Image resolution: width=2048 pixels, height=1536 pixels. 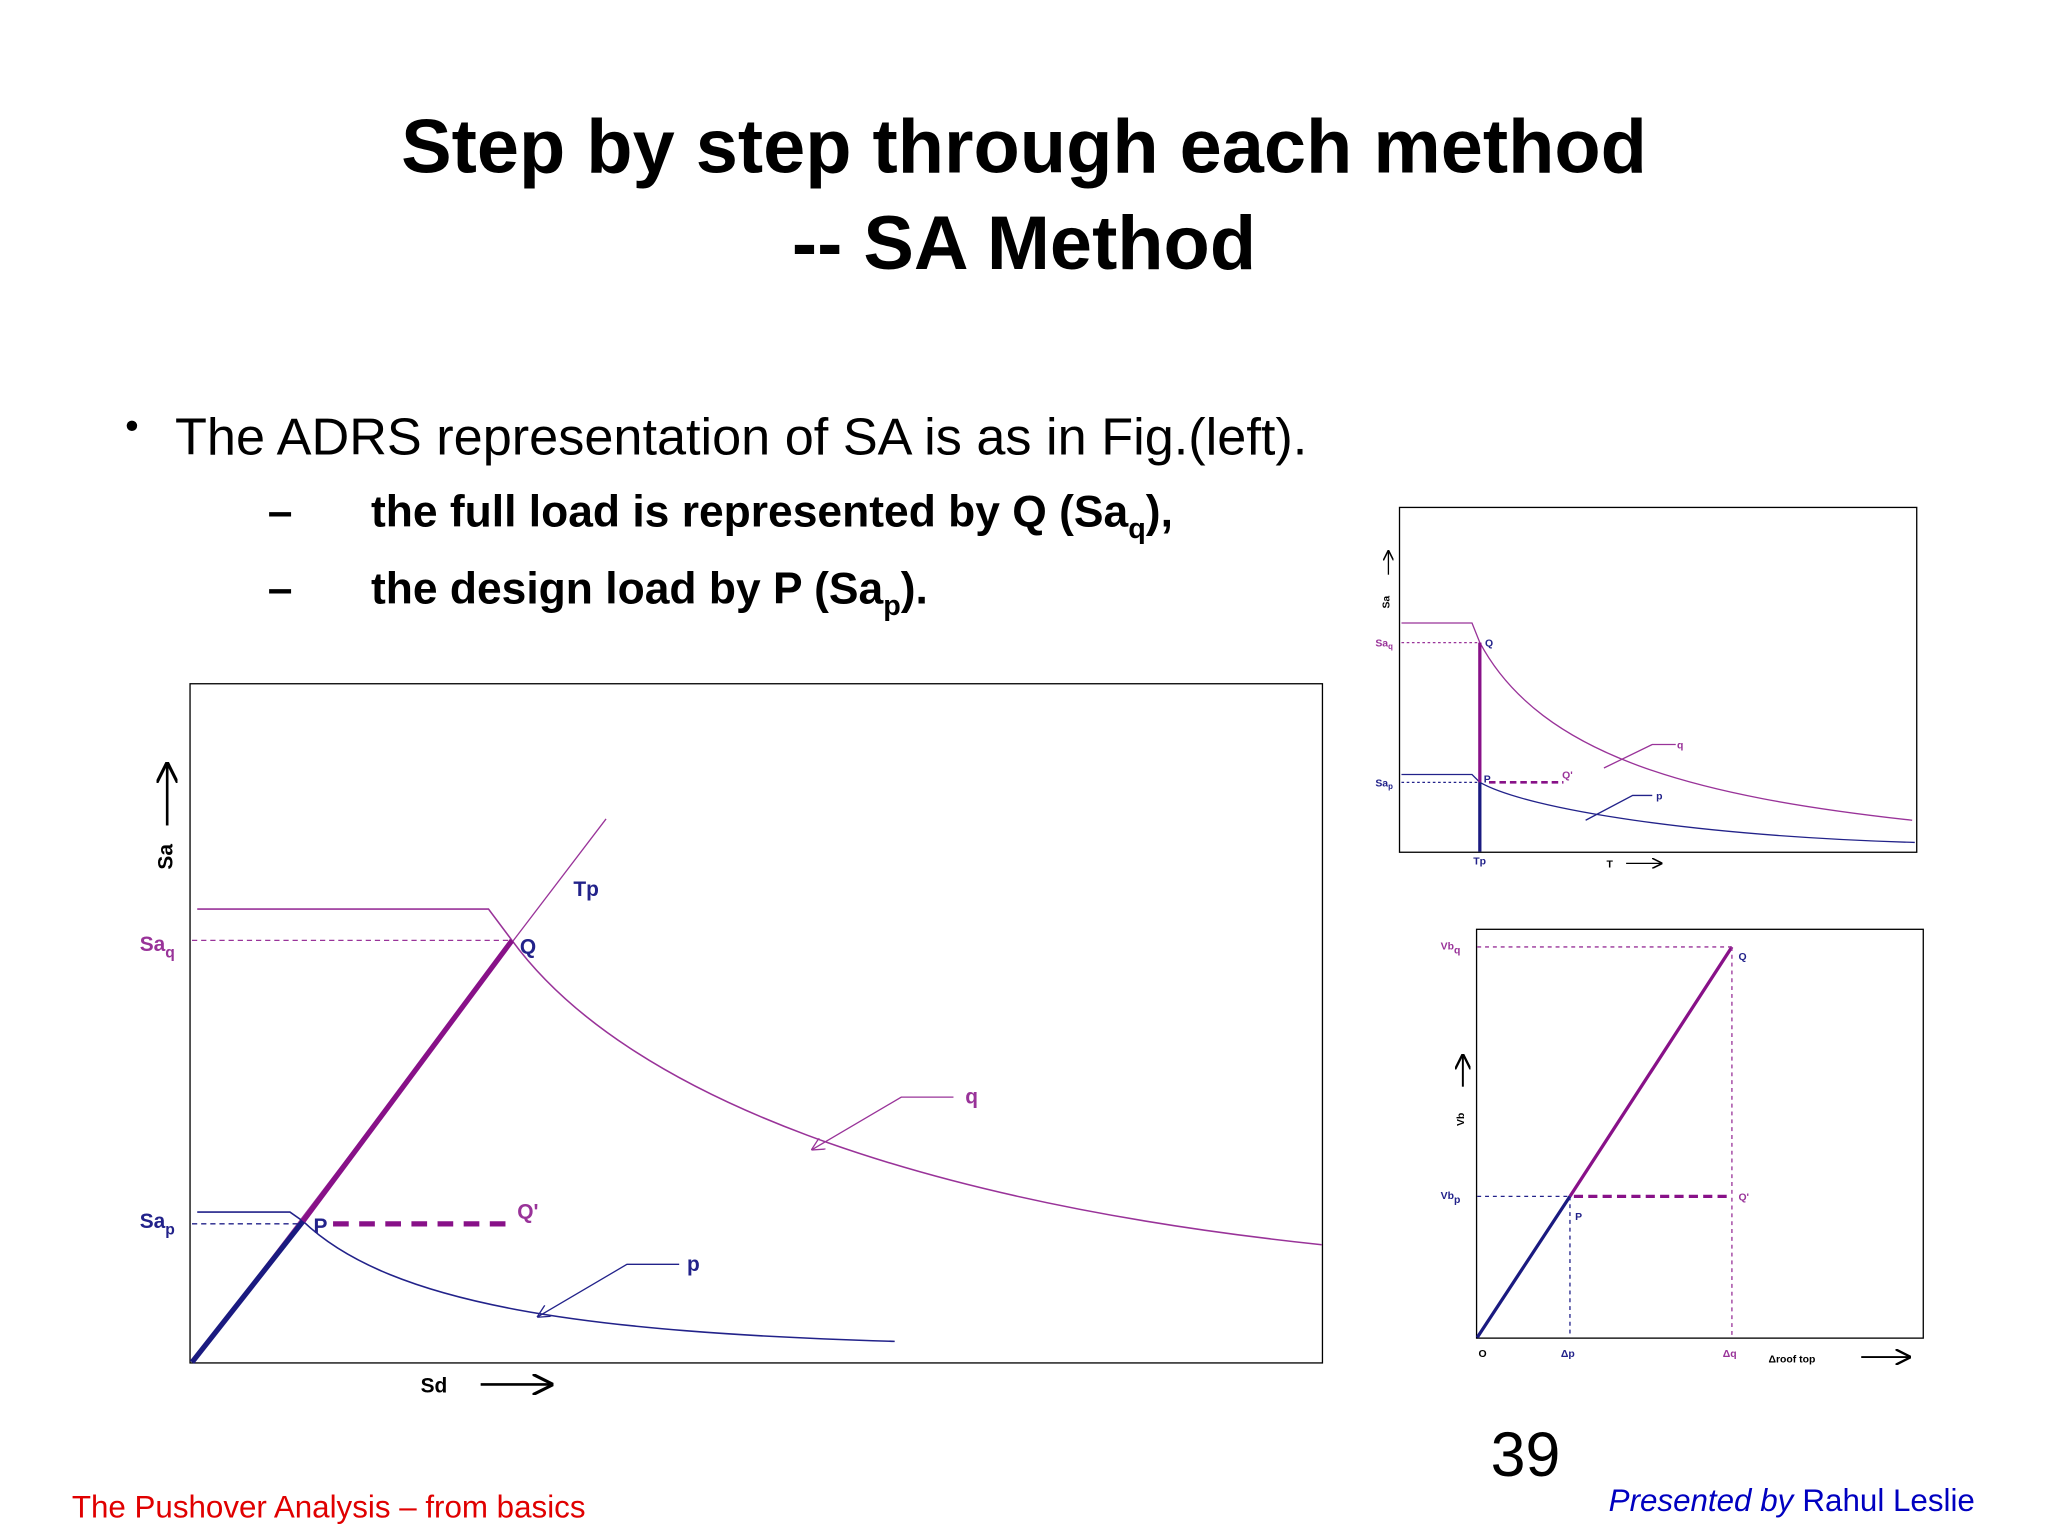 What do you see at coordinates (1483, 1354) in the screenshot?
I see `origin-label: O` at bounding box center [1483, 1354].